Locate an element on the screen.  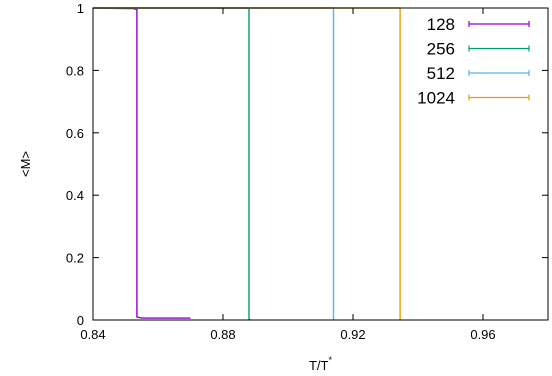
legend-item-128: 128 is located at coordinates (478, 24).